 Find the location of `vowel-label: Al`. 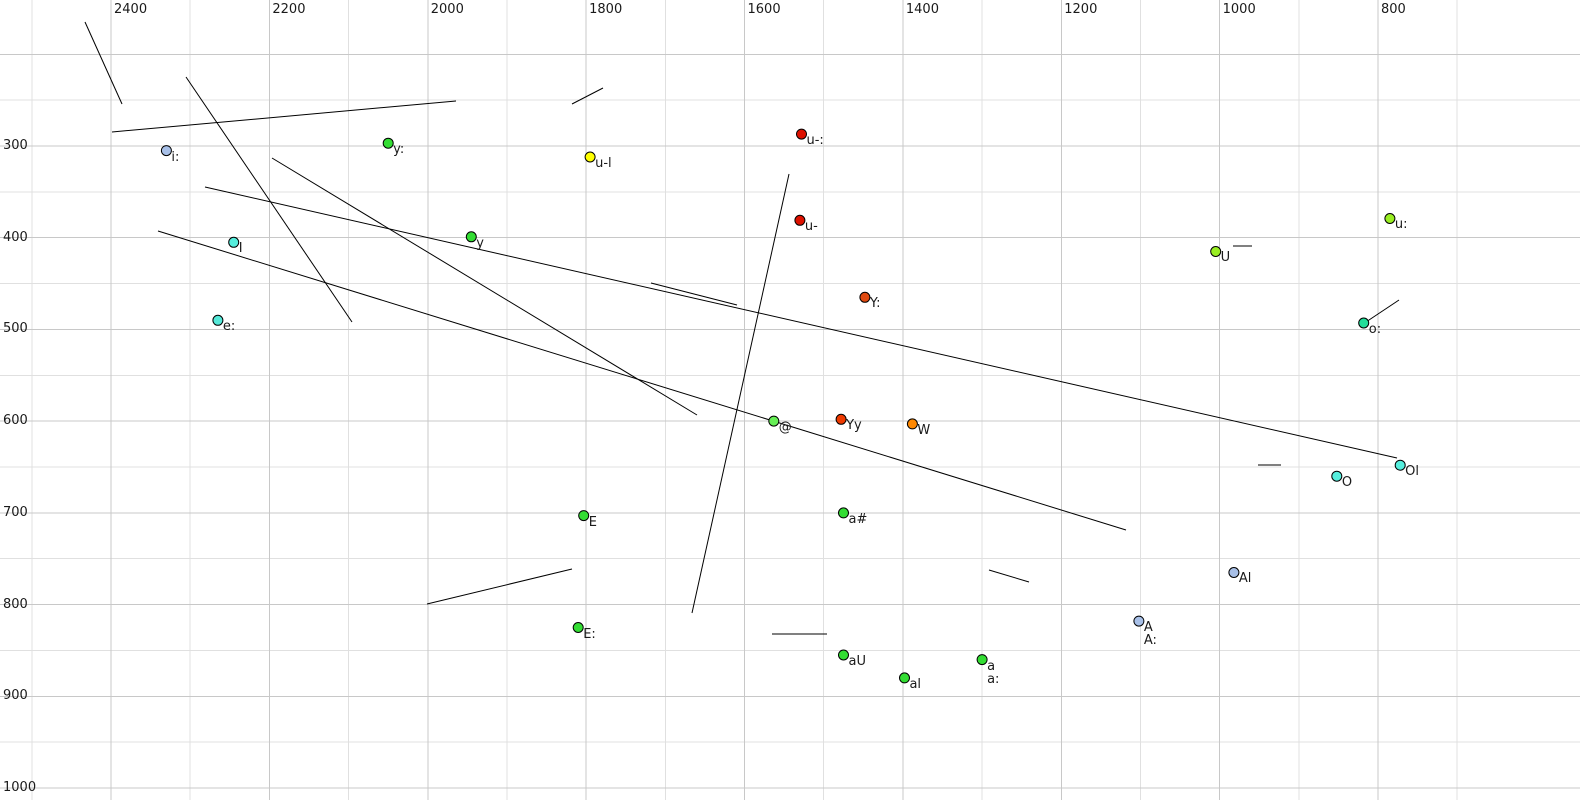

vowel-label: Al is located at coordinates (1245, 579).